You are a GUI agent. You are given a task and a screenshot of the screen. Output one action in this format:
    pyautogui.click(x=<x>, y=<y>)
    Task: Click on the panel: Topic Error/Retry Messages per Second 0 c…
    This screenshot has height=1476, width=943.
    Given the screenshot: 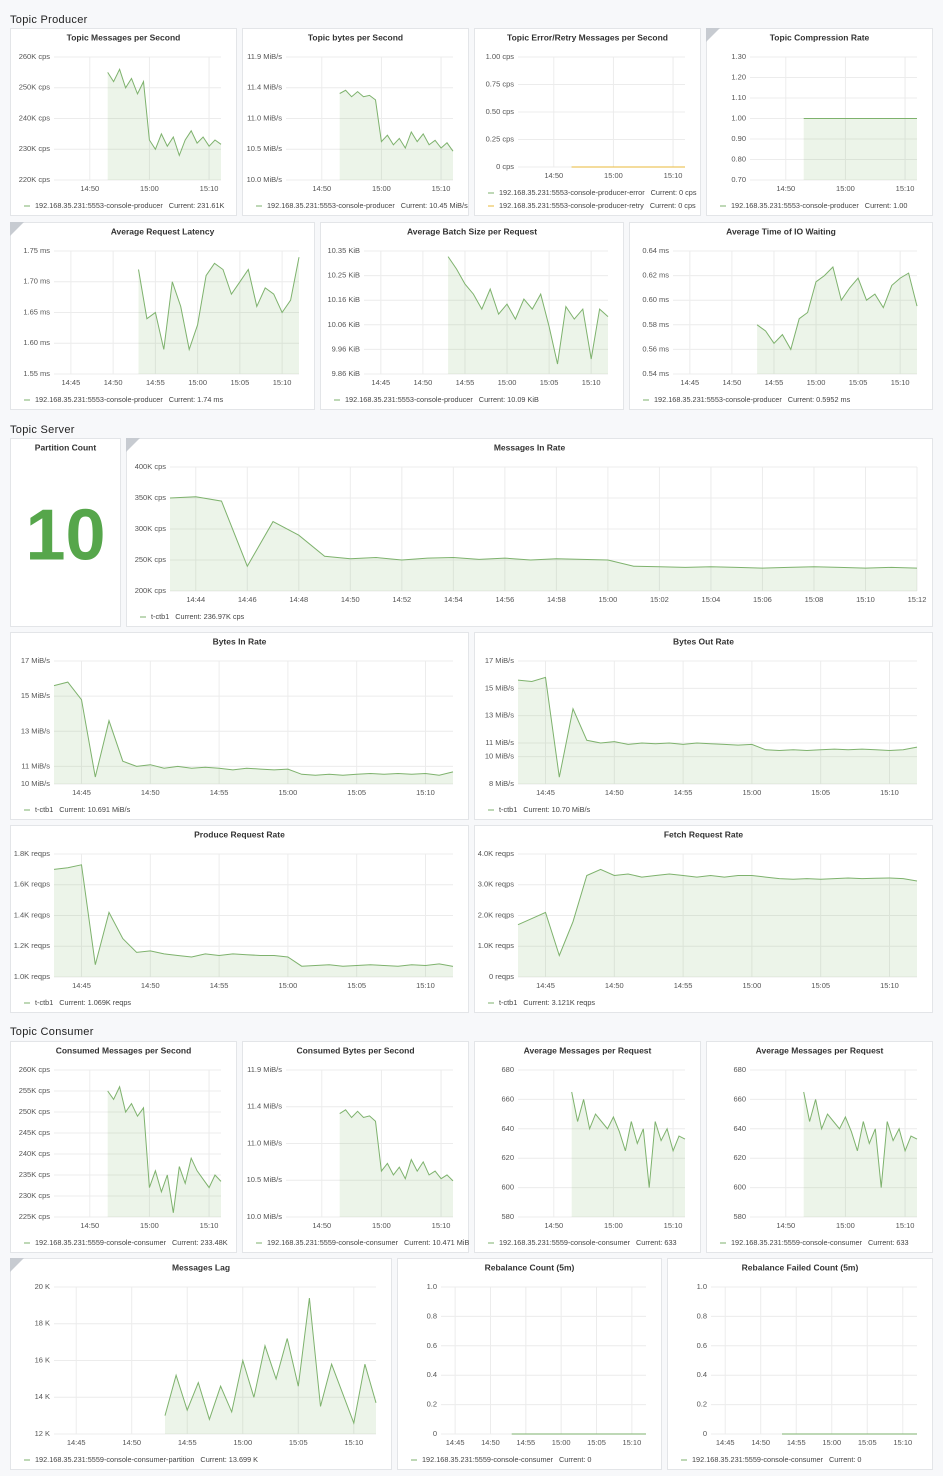 What is the action you would take?
    pyautogui.click(x=587, y=122)
    